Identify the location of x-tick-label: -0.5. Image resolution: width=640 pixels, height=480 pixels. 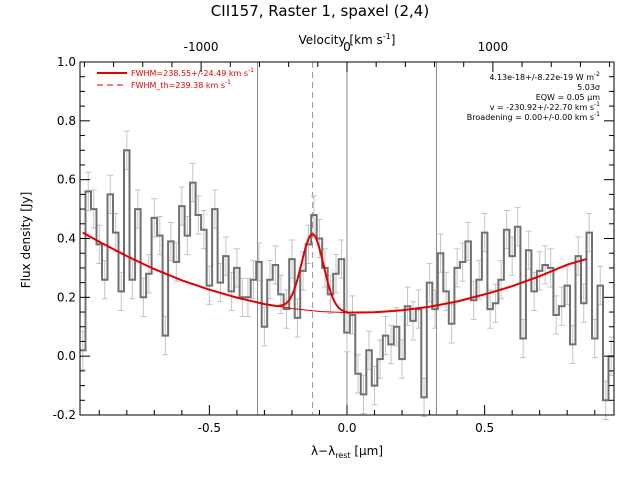
(209, 428).